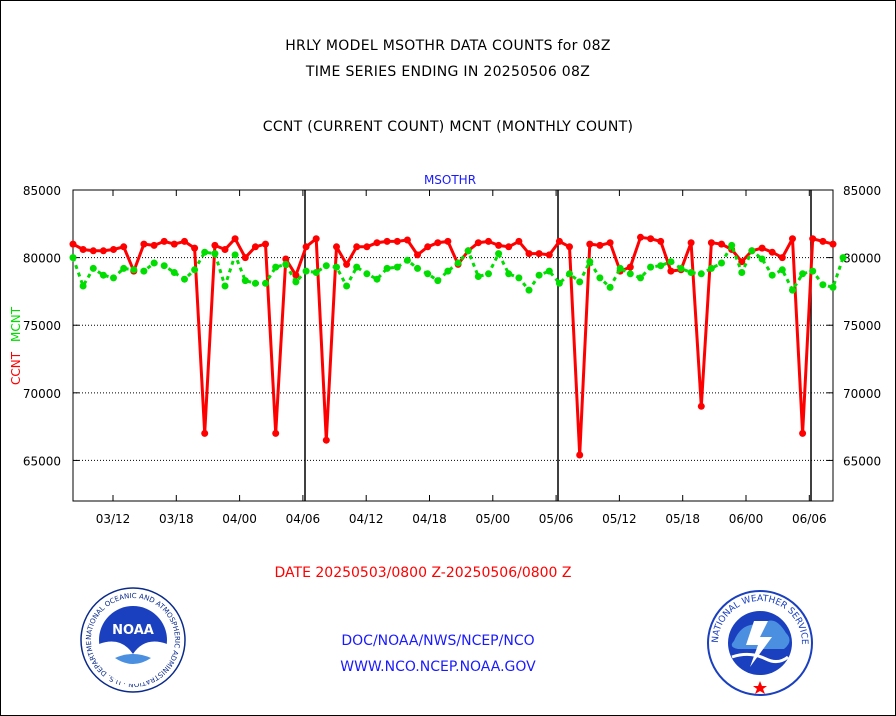 The height and width of the screenshot is (716, 896). I want to click on y-tick-label-right: 75000, so click(862, 326).